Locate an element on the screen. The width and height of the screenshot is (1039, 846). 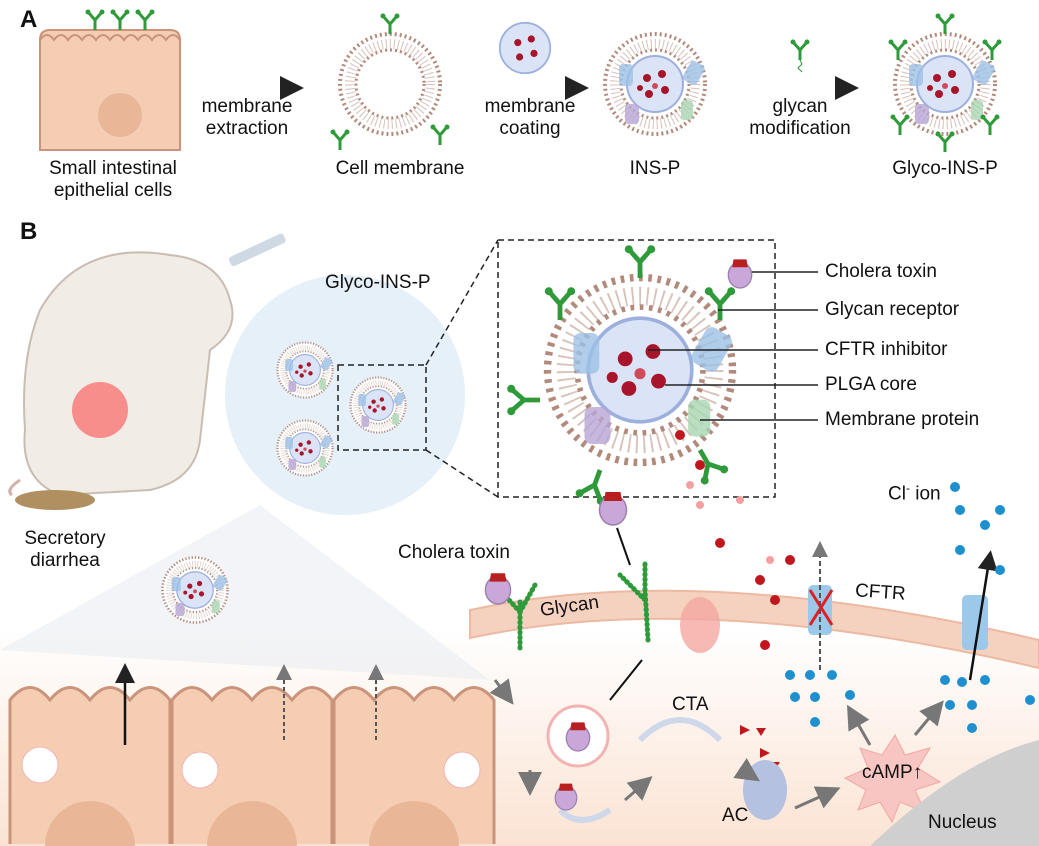
legend-plga-core: PLGA core is located at coordinates (871, 384).